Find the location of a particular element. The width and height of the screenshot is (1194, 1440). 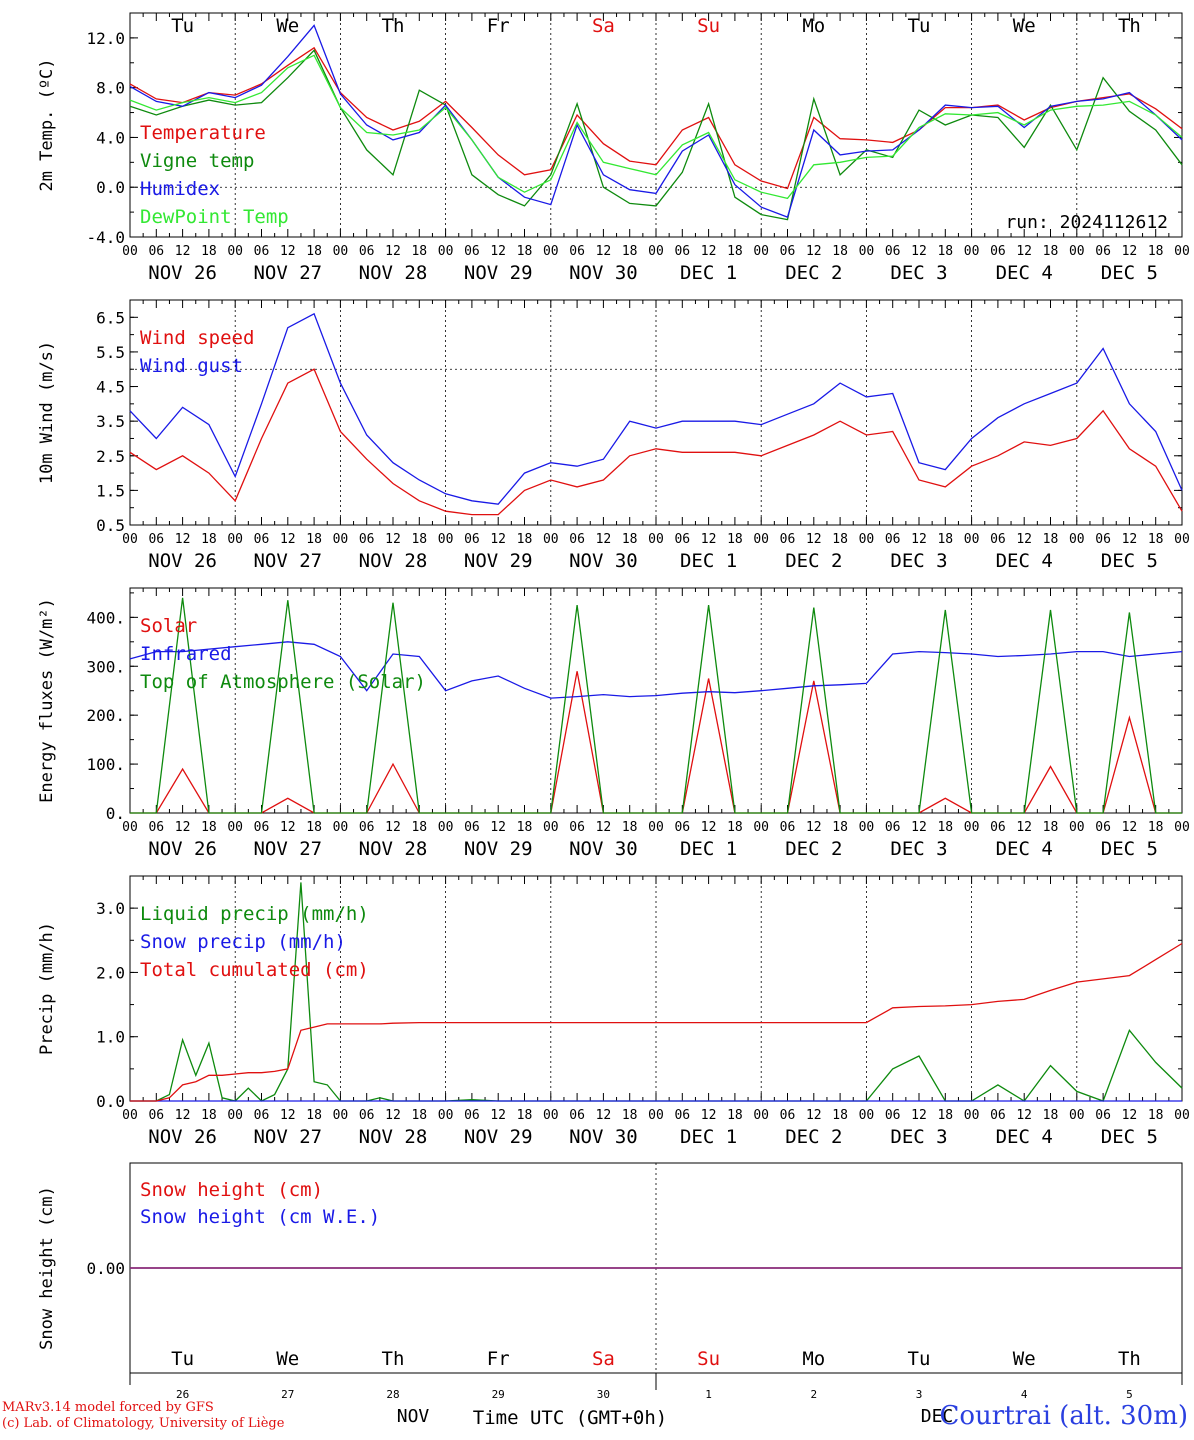

legend-entry: Vigne temp is located at coordinates (197, 161).